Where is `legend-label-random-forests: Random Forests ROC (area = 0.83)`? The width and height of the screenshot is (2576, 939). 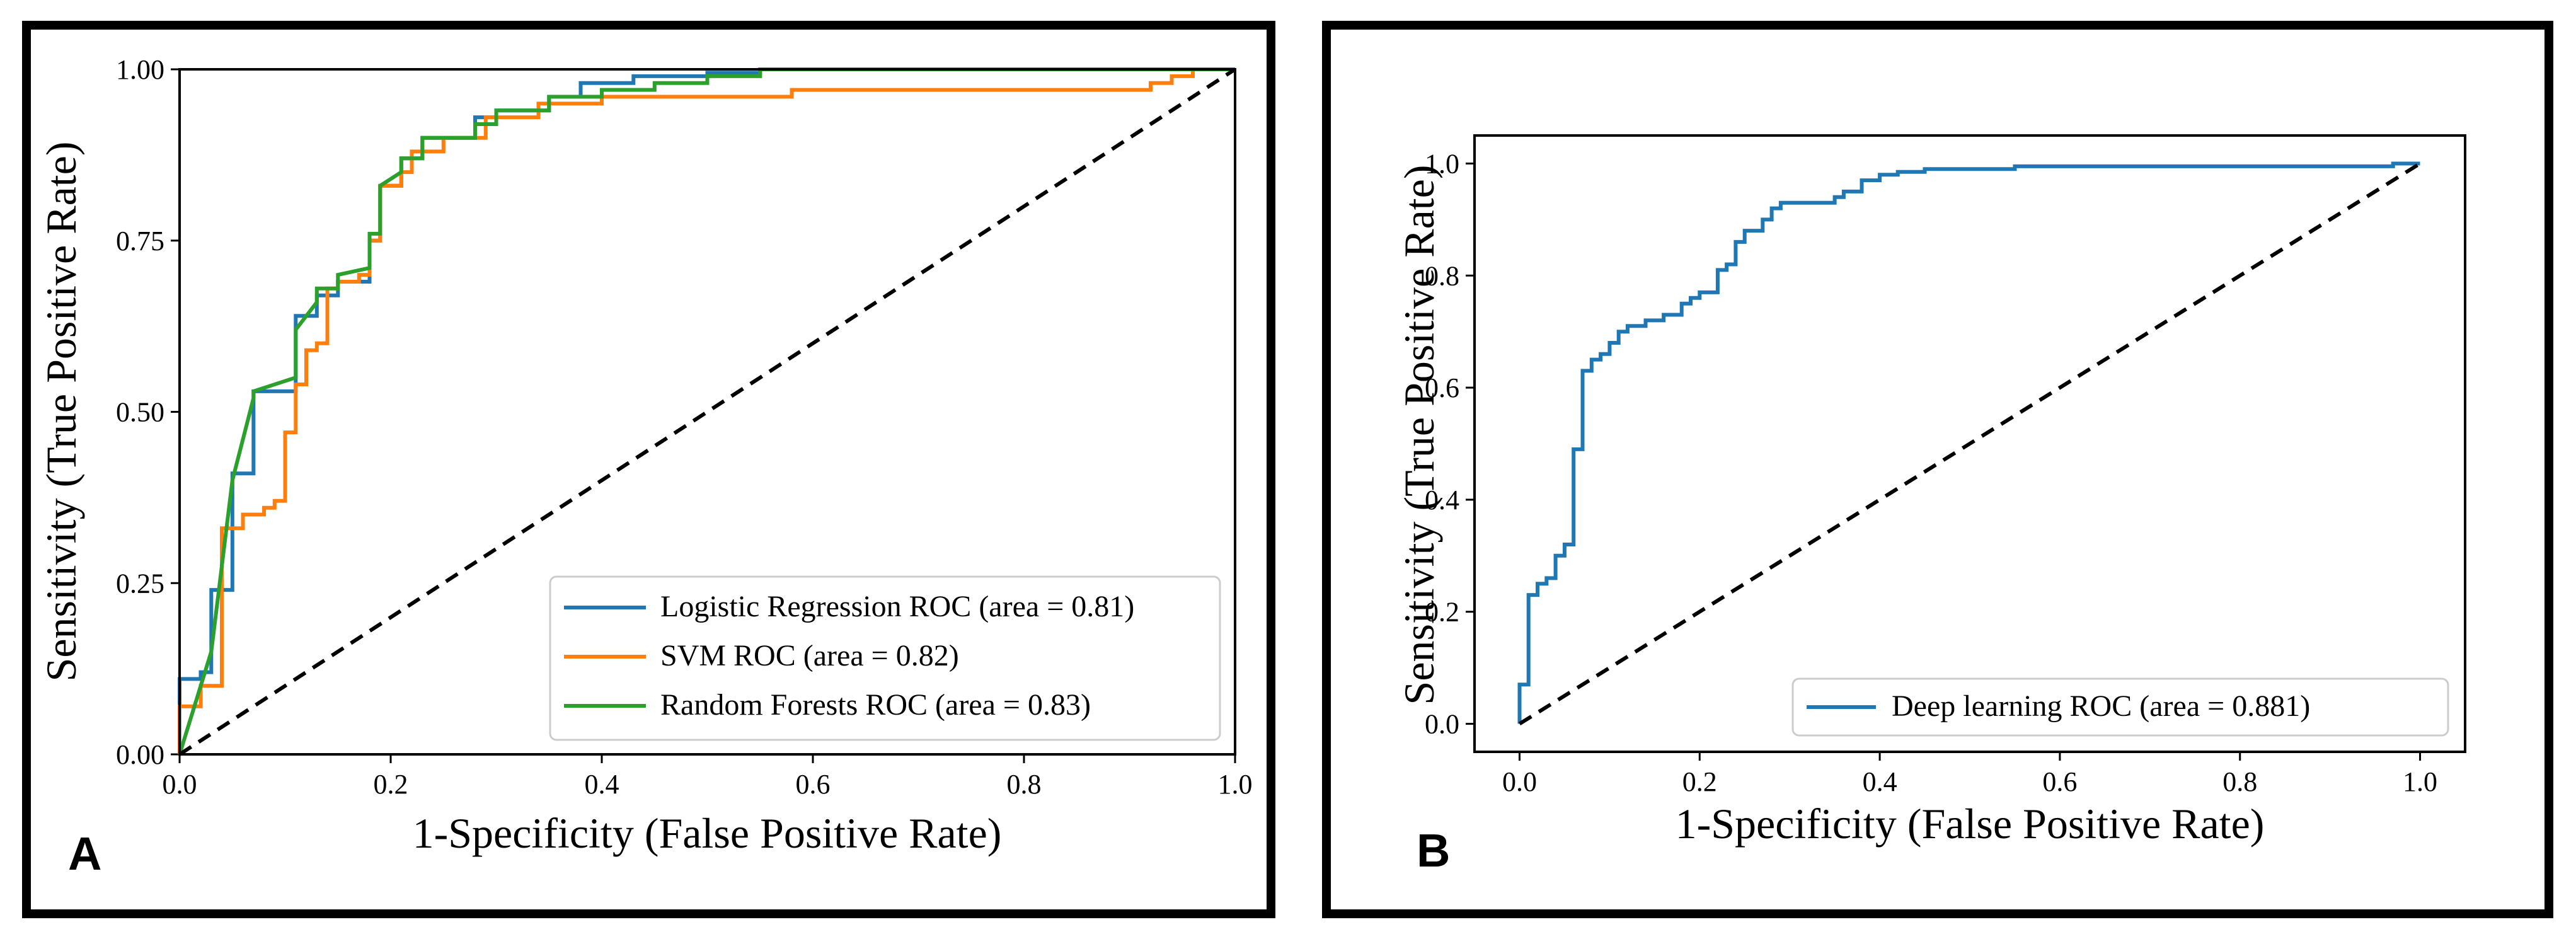 legend-label-random-forests: Random Forests ROC (area = 0.83) is located at coordinates (875, 705).